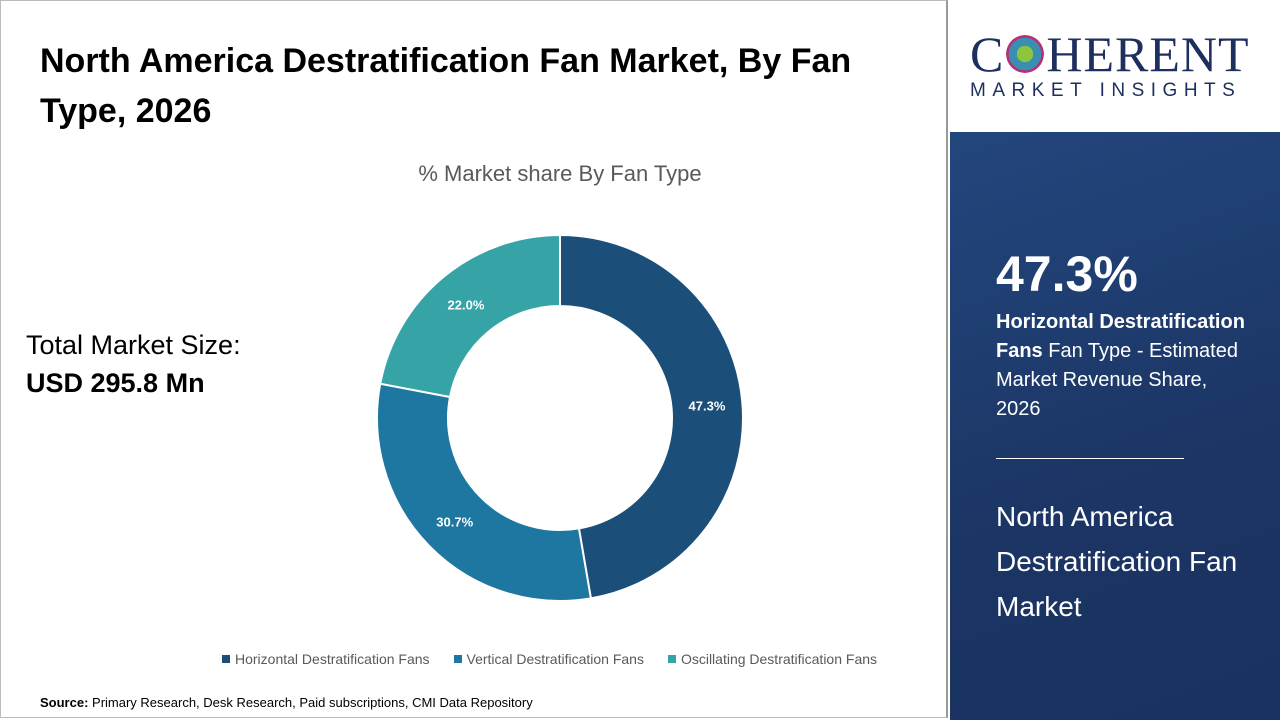 This screenshot has width=1280, height=720. What do you see at coordinates (454, 521) in the screenshot?
I see `data-label: 30.7%` at bounding box center [454, 521].